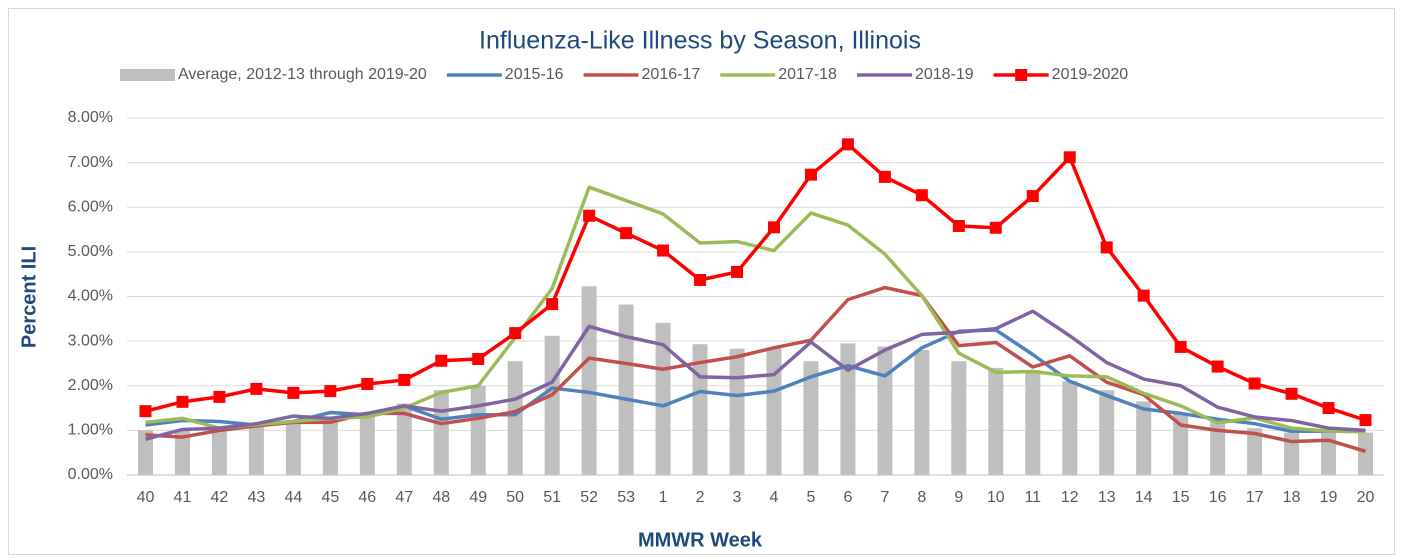 The height and width of the screenshot is (558, 1403). What do you see at coordinates (90, 340) in the screenshot?
I see `y-tick-label: 3.00%` at bounding box center [90, 340].